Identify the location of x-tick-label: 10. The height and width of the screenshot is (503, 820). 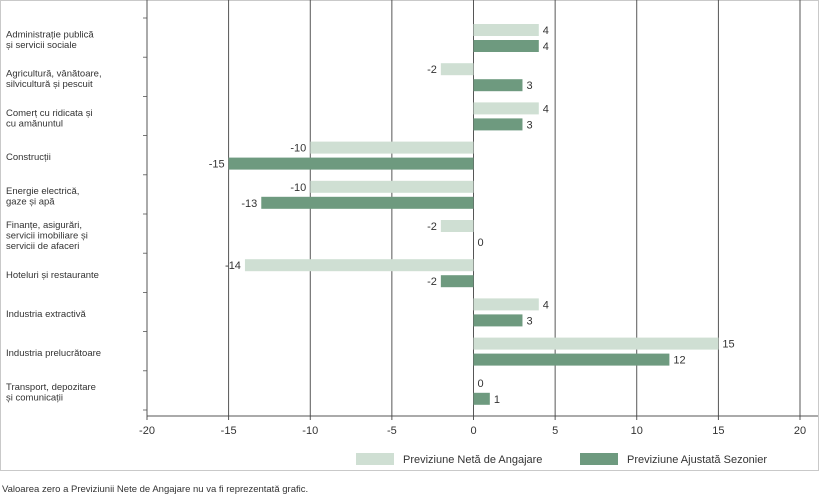
(637, 431).